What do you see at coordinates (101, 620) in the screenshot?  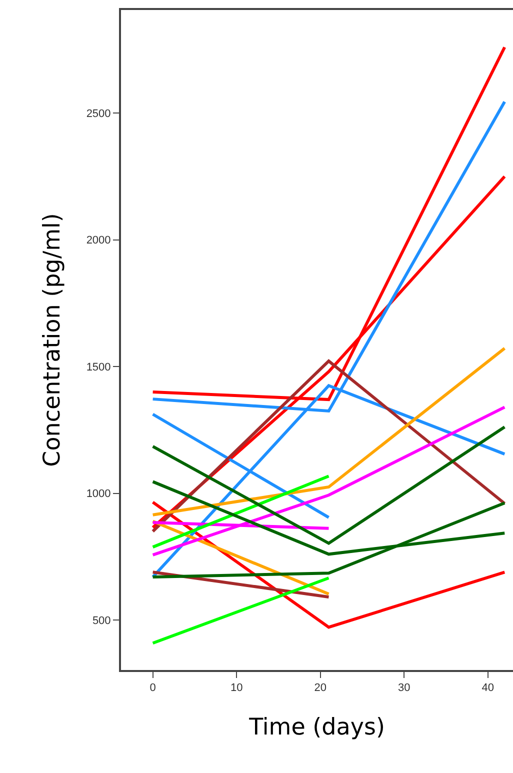 I see `y-tick-label: 500` at bounding box center [101, 620].